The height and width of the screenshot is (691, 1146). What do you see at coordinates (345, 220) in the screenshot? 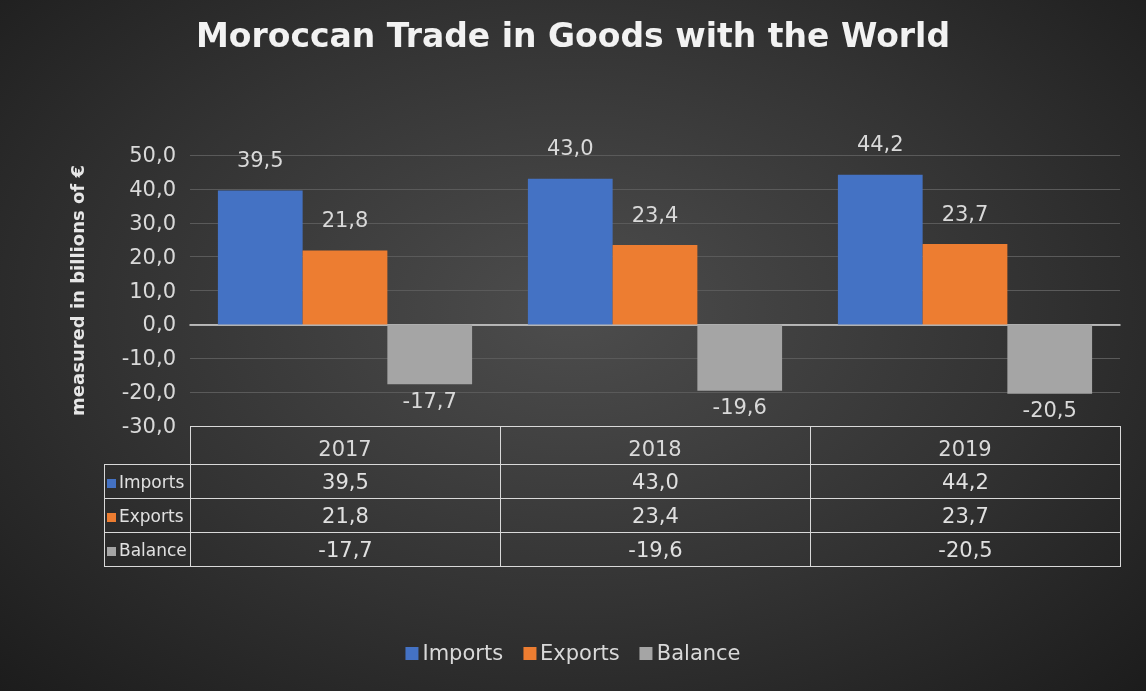
I see `text: 21,8` at bounding box center [345, 220].